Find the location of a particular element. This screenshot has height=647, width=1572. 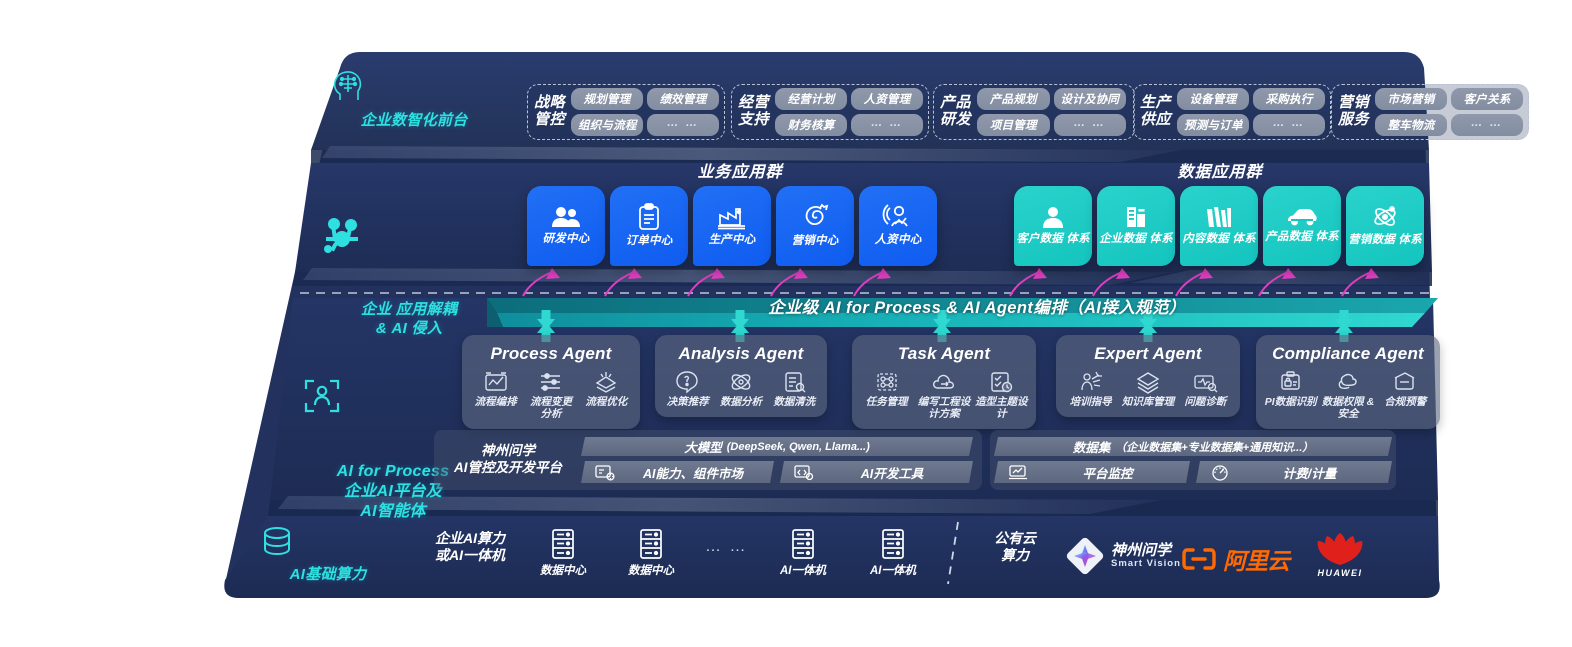

agent-item: 问题诊断 is located at coordinates (1205, 389).